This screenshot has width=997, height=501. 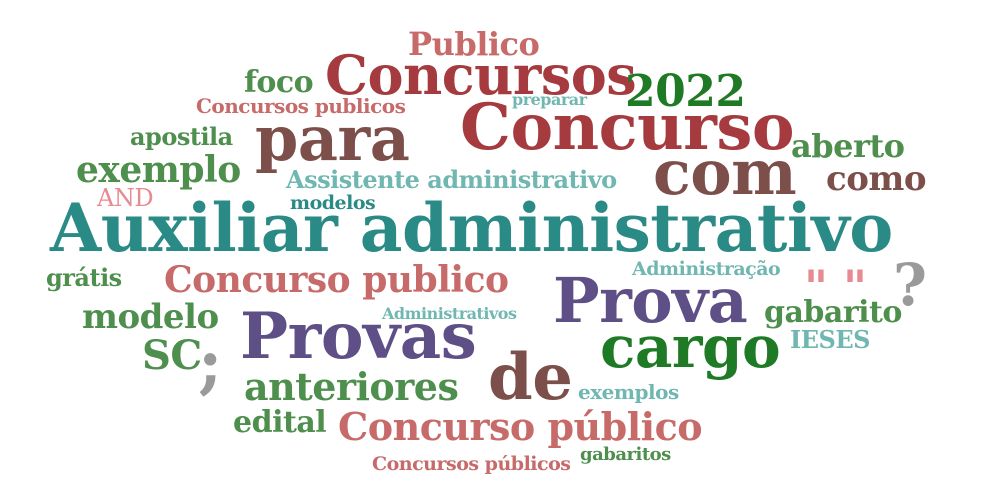 I want to click on word-como: como, so click(x=876, y=179).